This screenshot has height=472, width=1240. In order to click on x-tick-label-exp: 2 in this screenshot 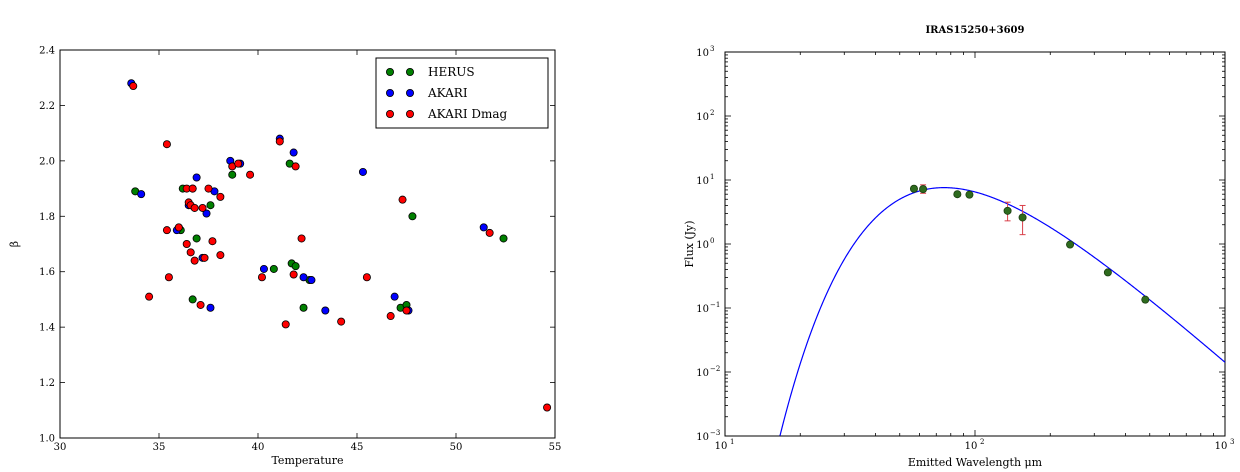, I will do `click(982, 442)`.